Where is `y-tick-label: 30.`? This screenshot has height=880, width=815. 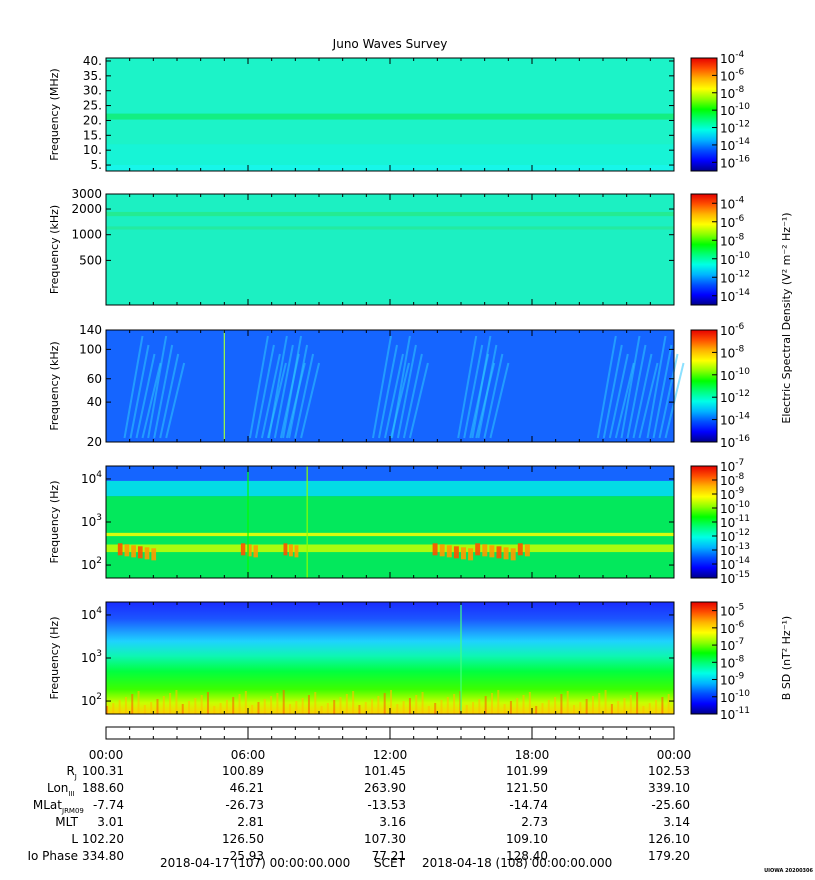 y-tick-label: 30. is located at coordinates (92, 91).